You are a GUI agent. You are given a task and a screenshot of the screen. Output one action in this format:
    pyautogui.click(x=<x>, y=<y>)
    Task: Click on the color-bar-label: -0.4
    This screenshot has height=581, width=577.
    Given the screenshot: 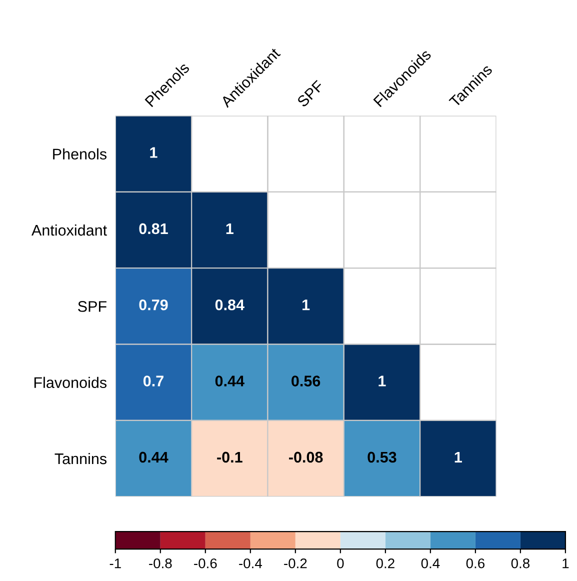 What is the action you would take?
    pyautogui.click(x=250, y=563)
    